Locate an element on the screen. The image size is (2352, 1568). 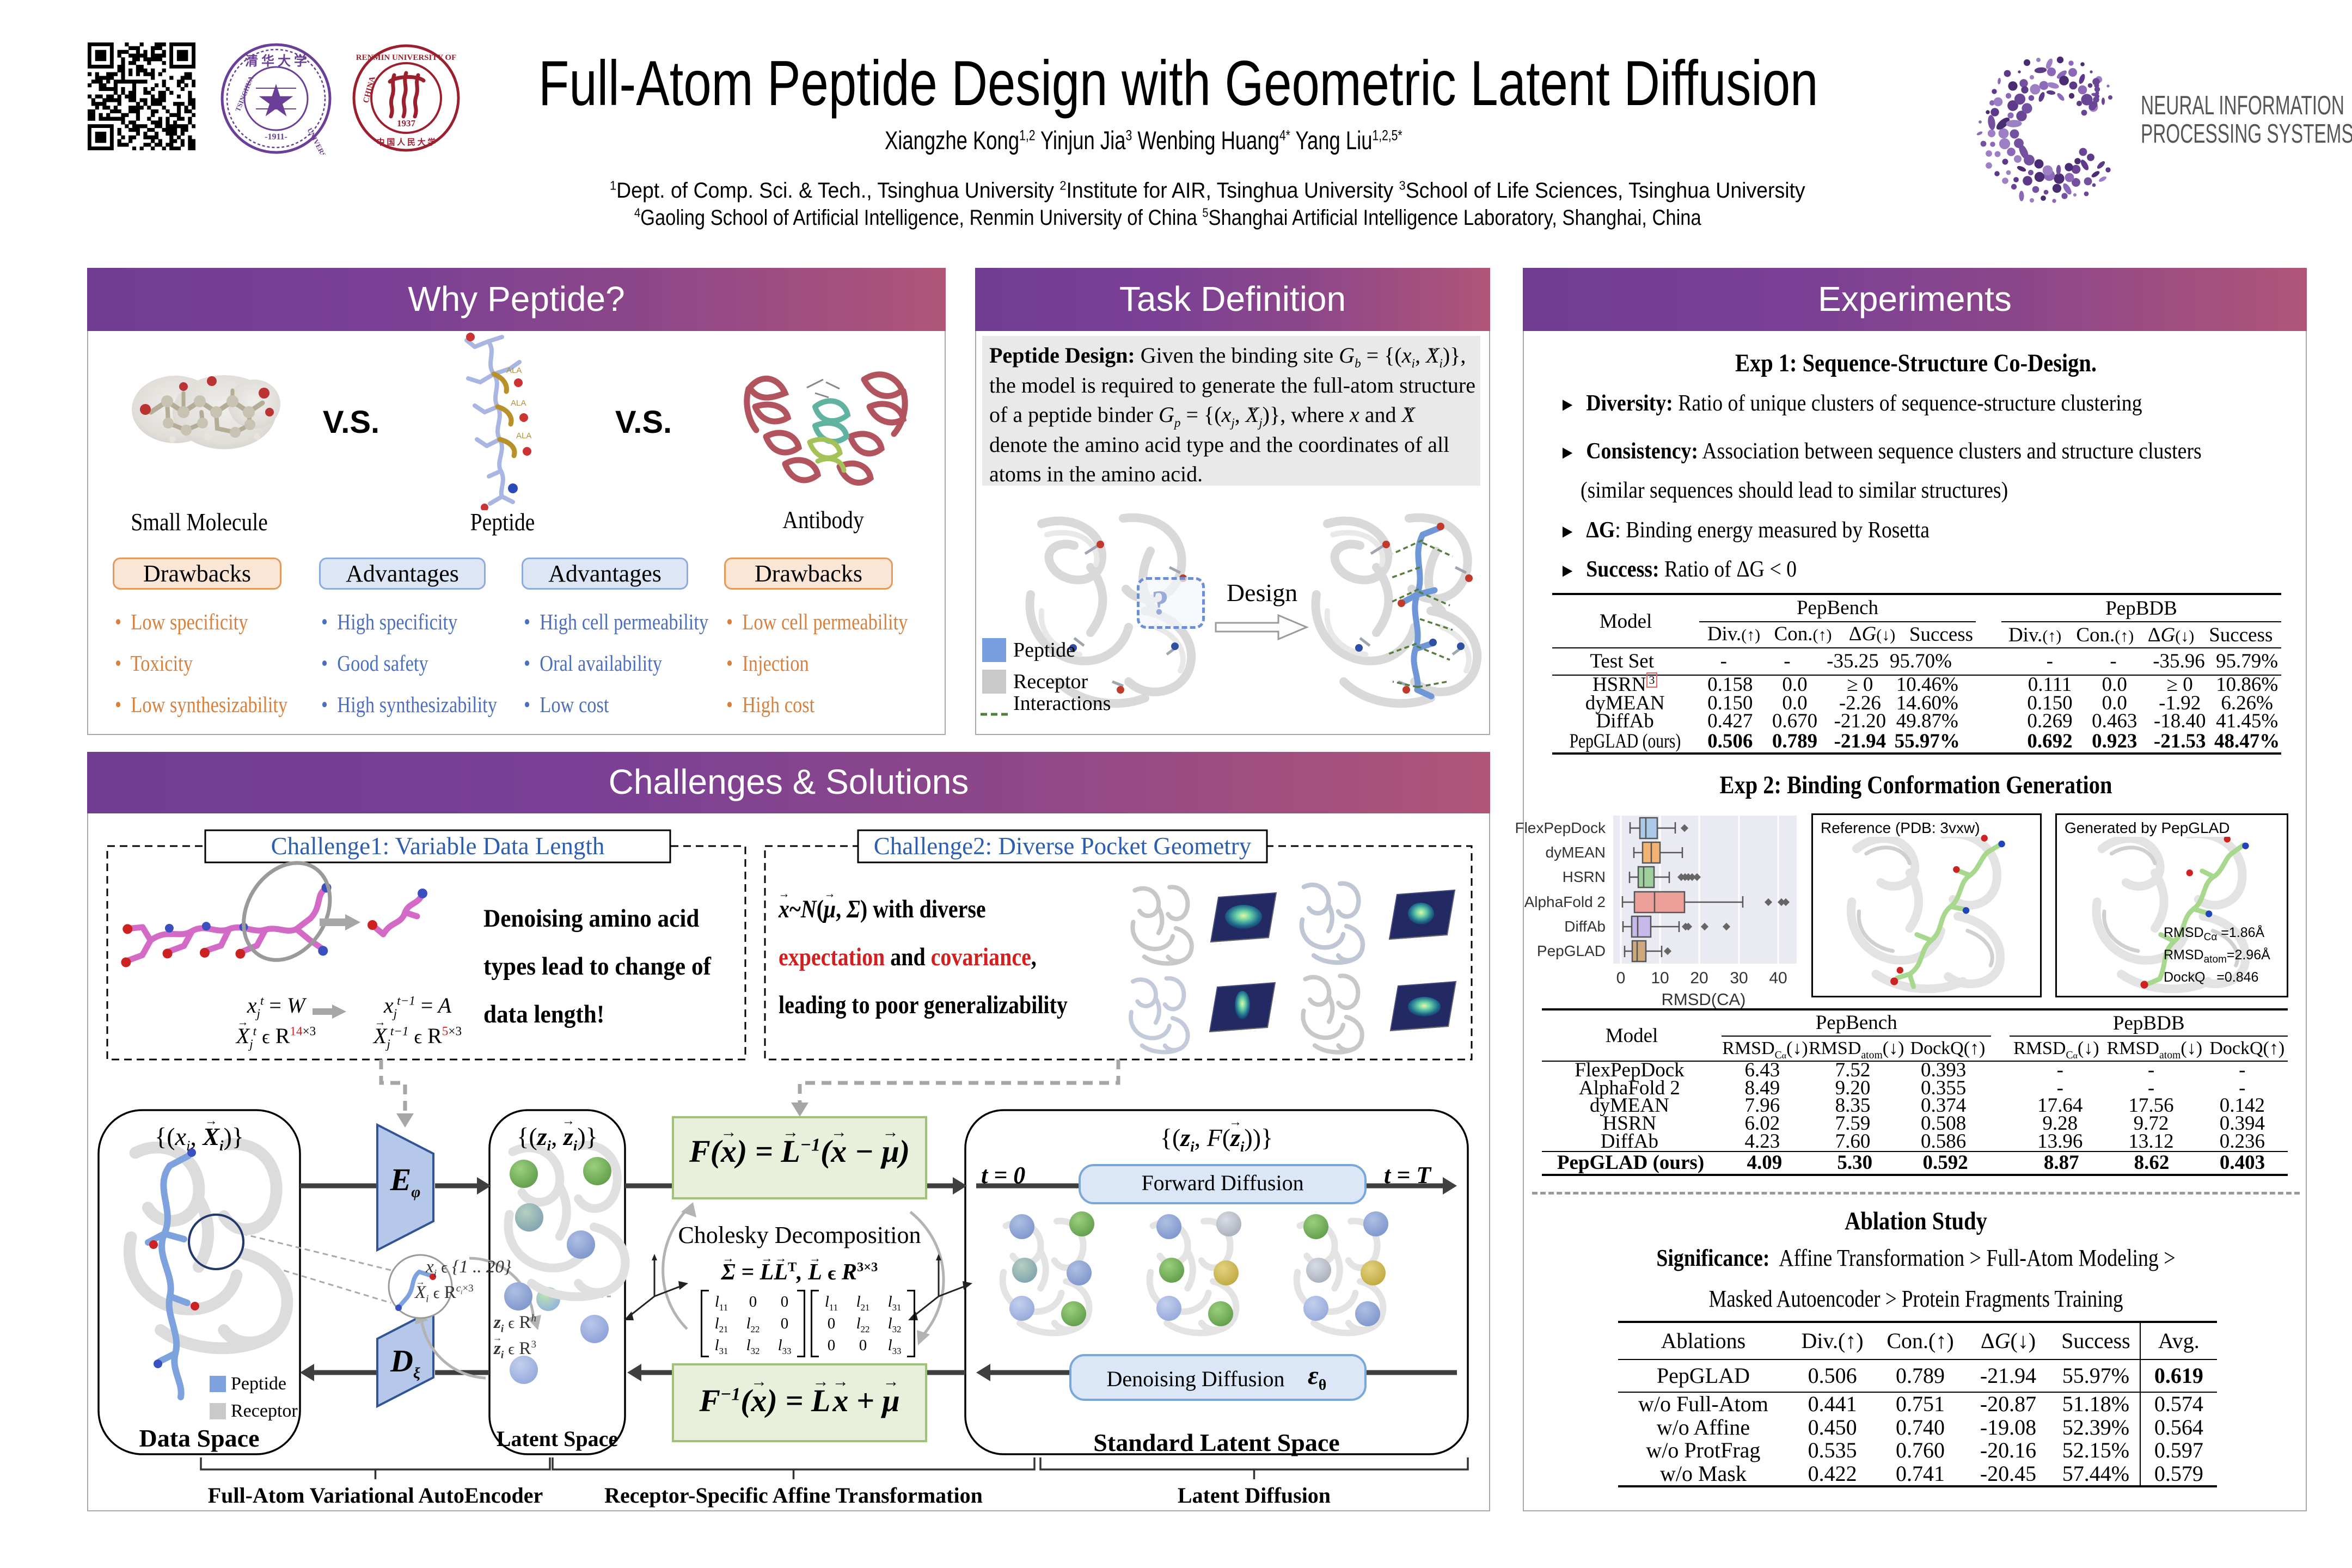
svg-text: -1911- is located at coordinates (276, 137).